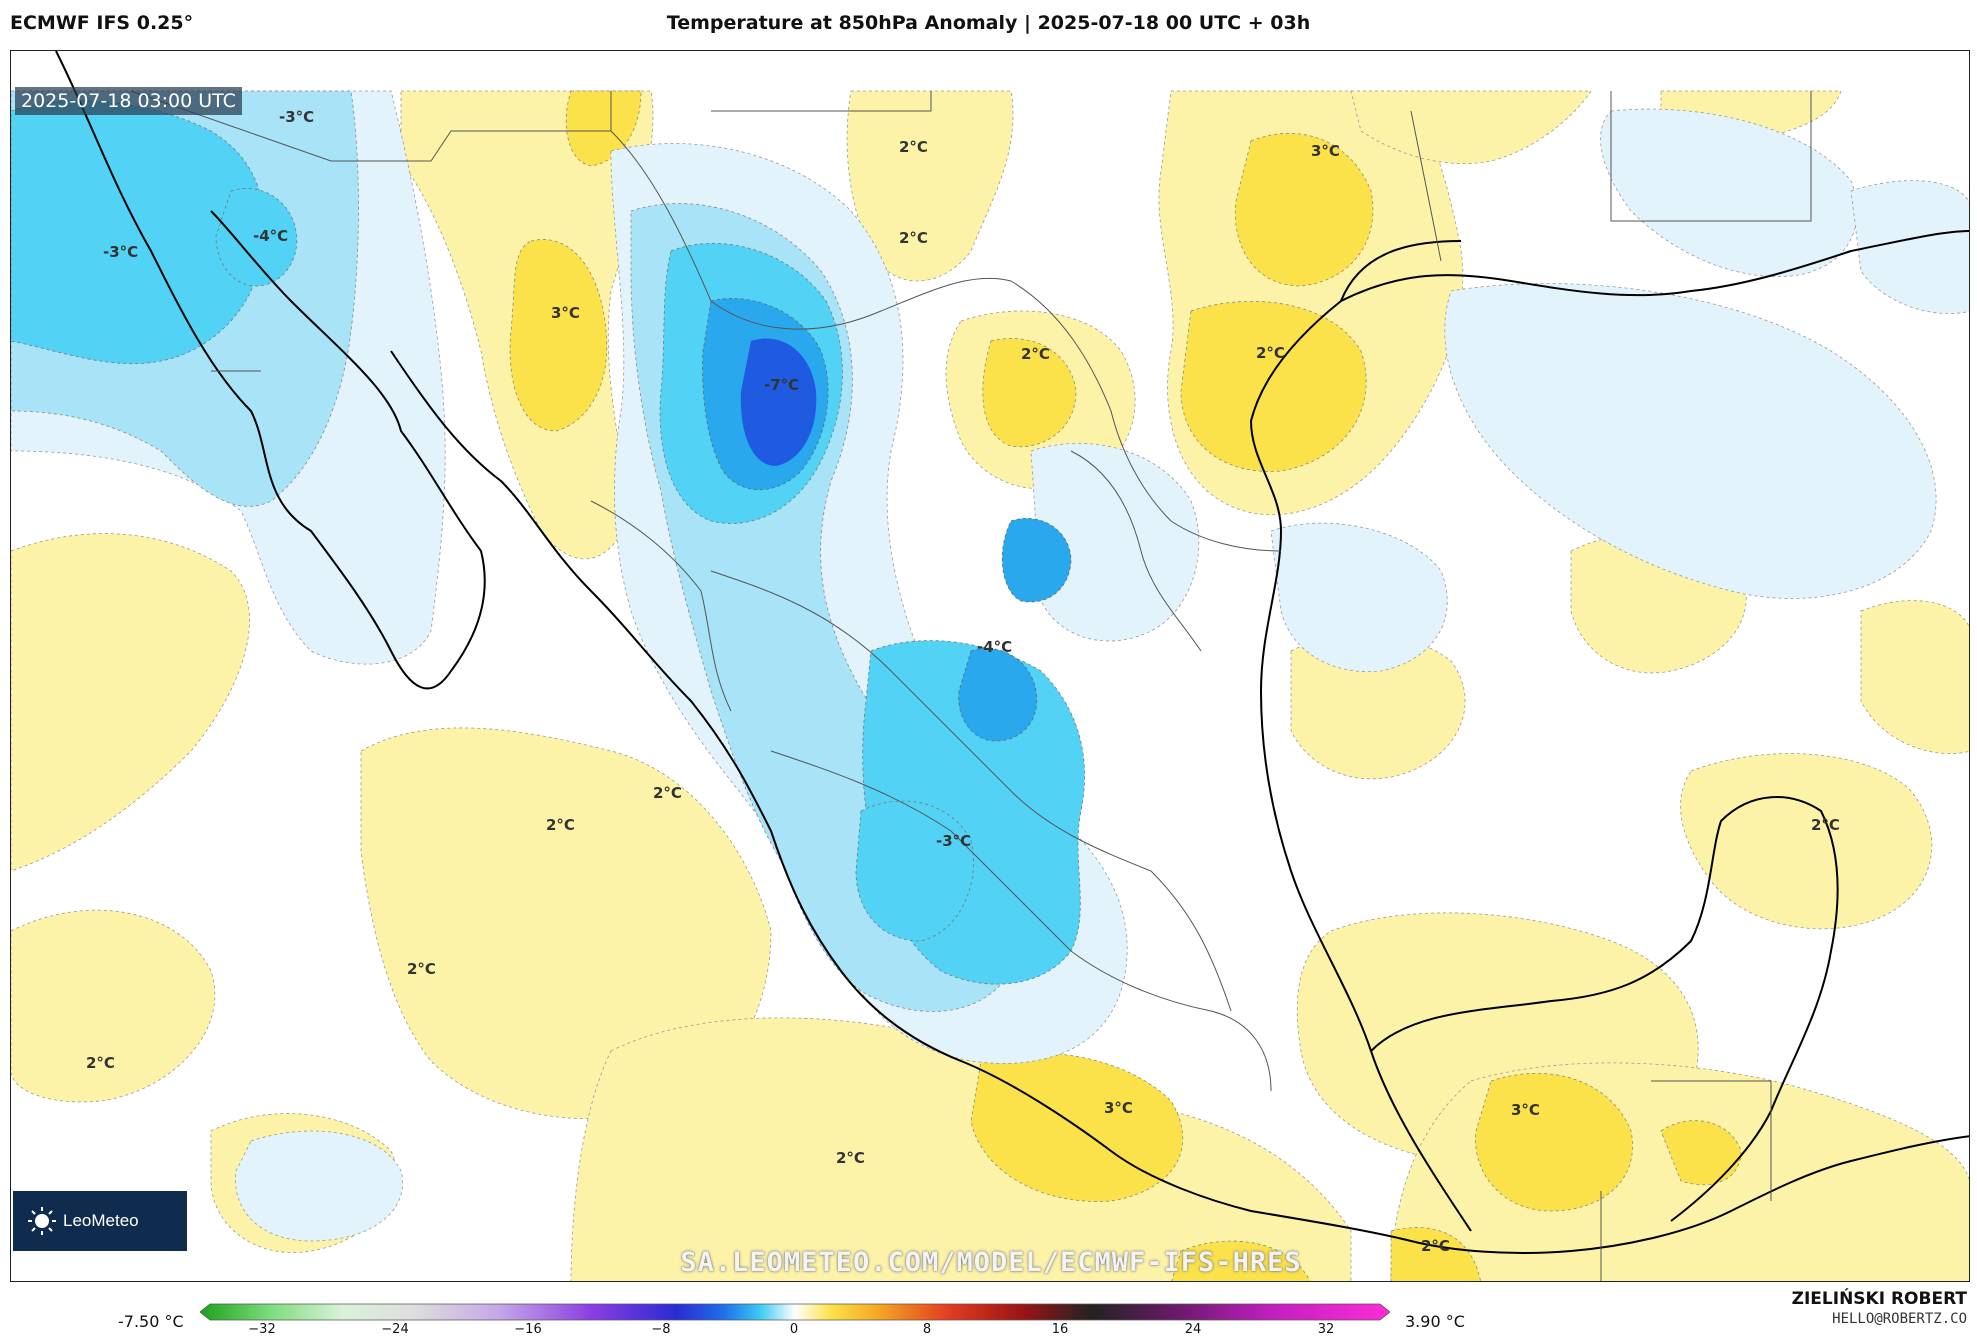  I want to click on logo-text: LeoMeteo, so click(101, 1220).